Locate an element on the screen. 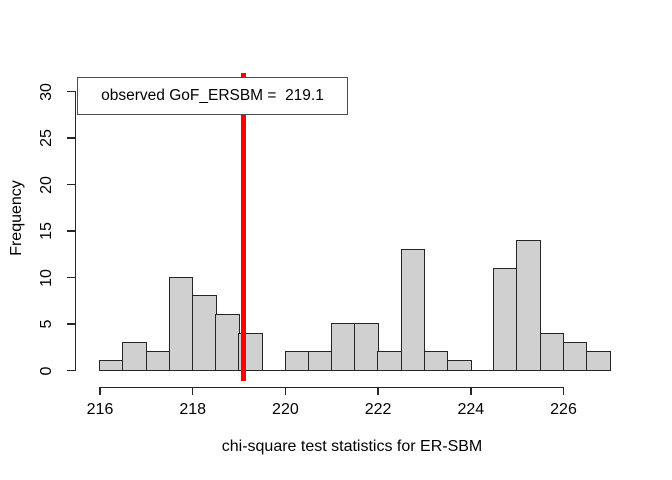 Image resolution: width=672 pixels, height=480 pixels. y-tick-label: 5 is located at coordinates (46, 324).